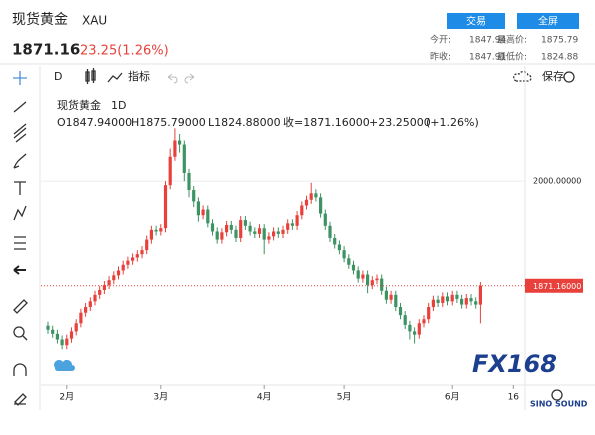 The height and width of the screenshot is (435, 595). Describe the element at coordinates (20, 213) in the screenshot. I see `pattern-tool` at that location.